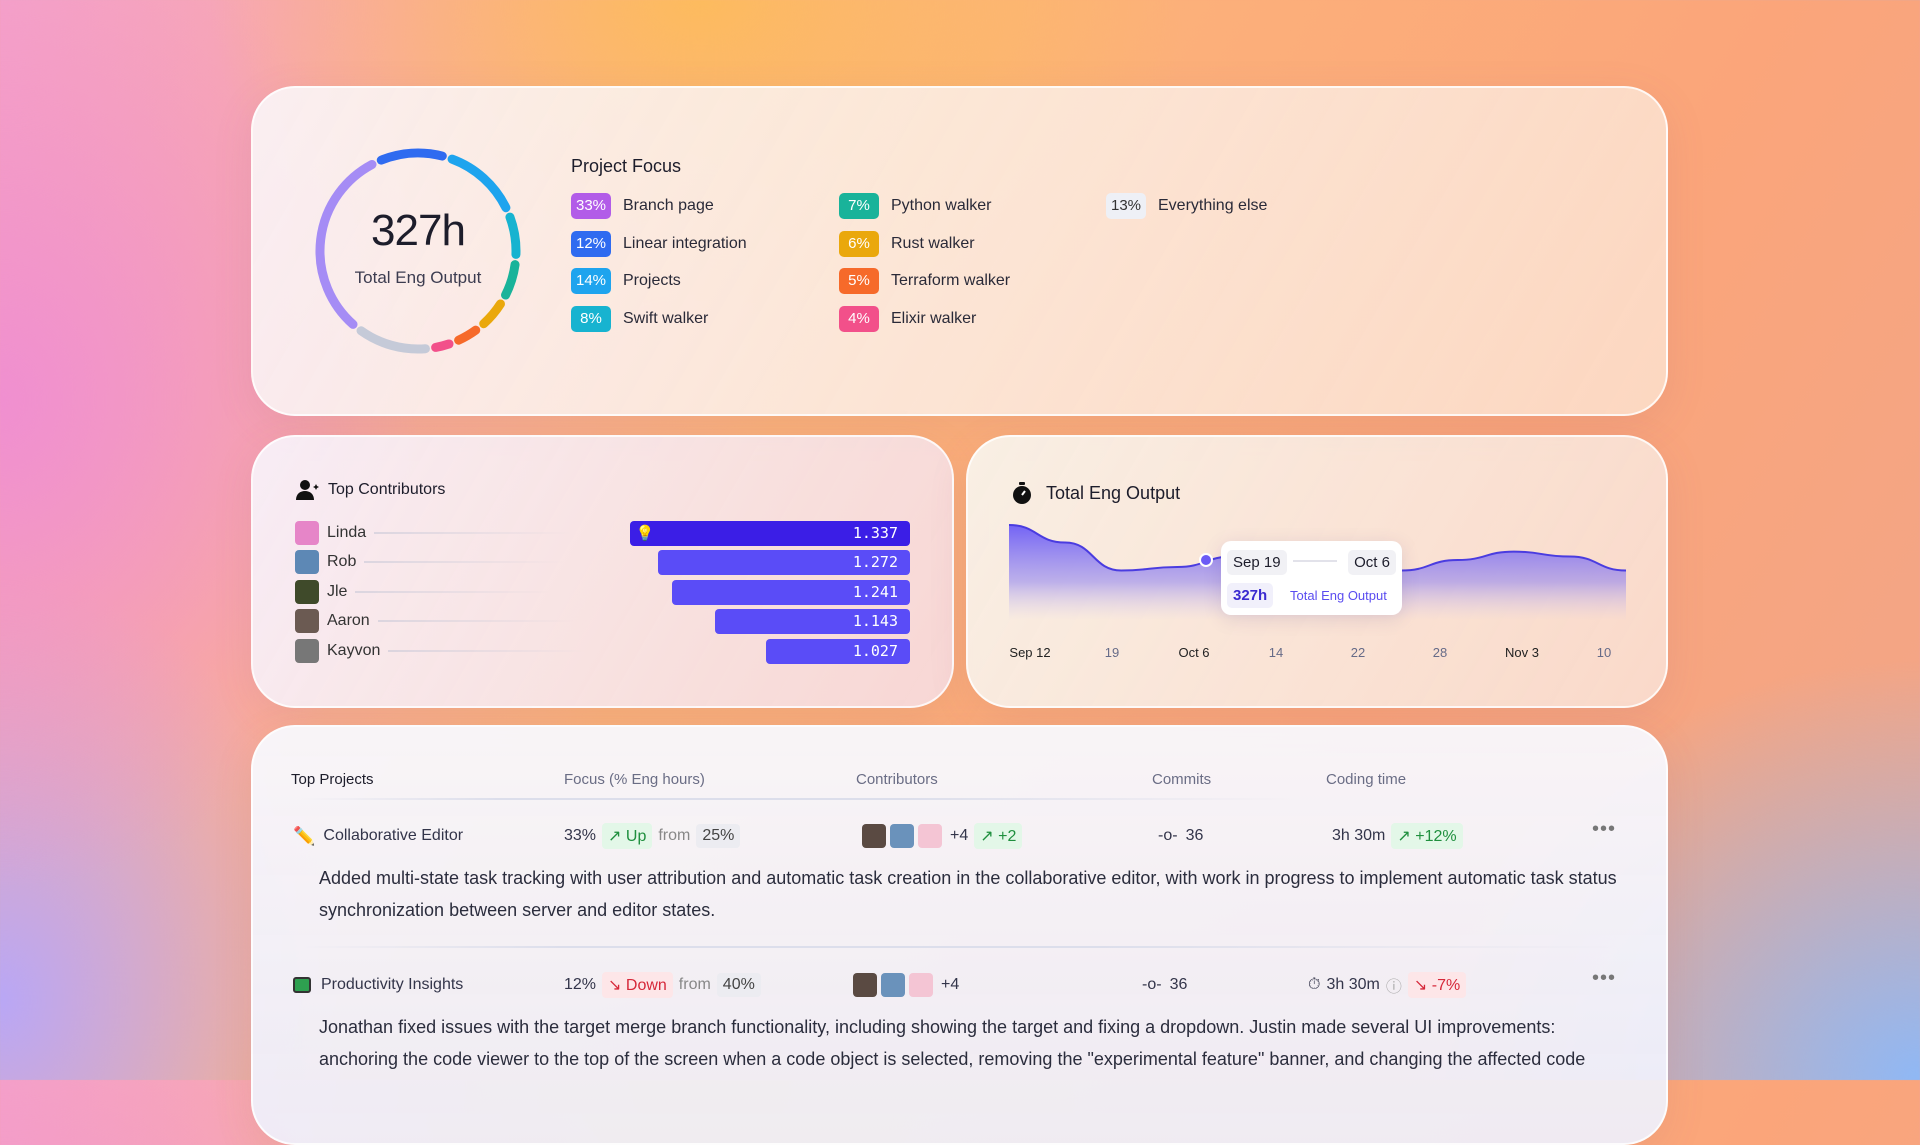 This screenshot has height=1145, width=1920. What do you see at coordinates (812, 621) in the screenshot?
I see `contributor-bar: 1.143` at bounding box center [812, 621].